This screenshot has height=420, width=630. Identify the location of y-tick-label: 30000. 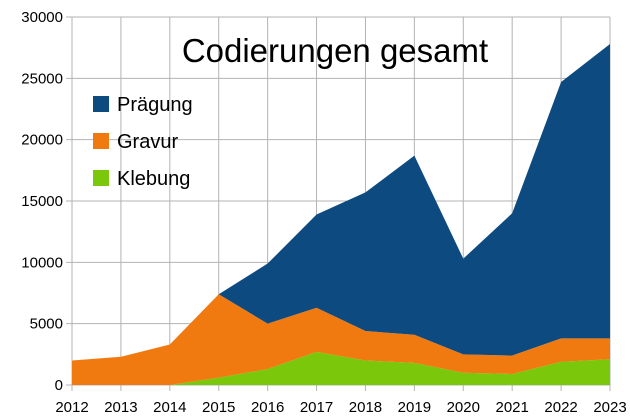
(42, 17).